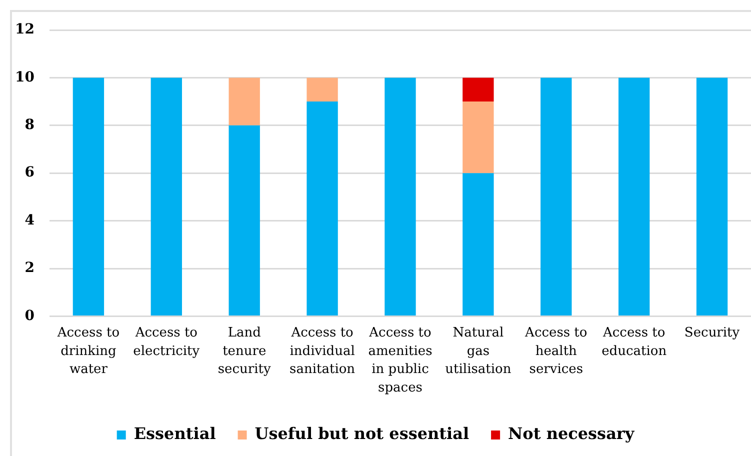  Describe the element at coordinates (24, 30) in the screenshot. I see `y-tick-label: 12` at that location.